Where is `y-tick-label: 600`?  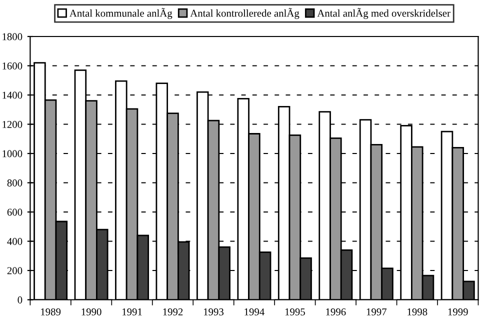
y-tick-label: 600 is located at coordinates (14, 212).